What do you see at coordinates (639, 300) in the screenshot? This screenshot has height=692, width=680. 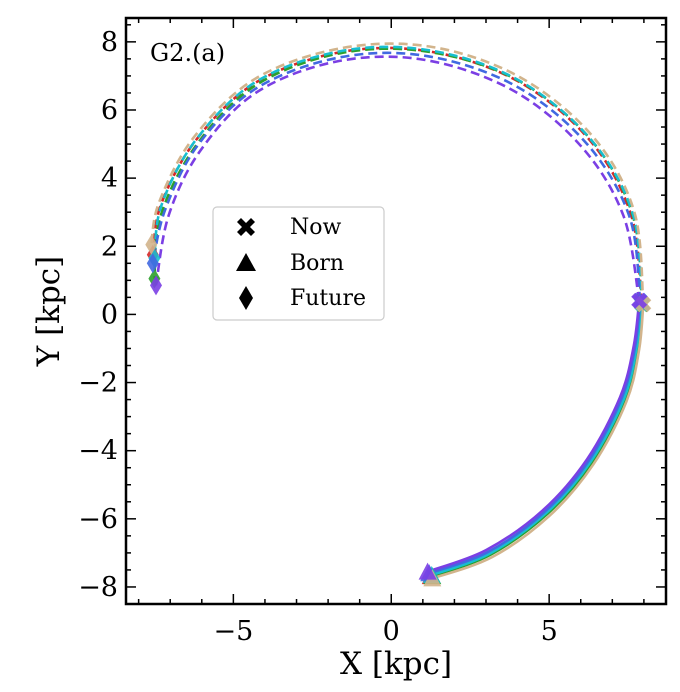 I see `series-5-now-marker` at bounding box center [639, 300].